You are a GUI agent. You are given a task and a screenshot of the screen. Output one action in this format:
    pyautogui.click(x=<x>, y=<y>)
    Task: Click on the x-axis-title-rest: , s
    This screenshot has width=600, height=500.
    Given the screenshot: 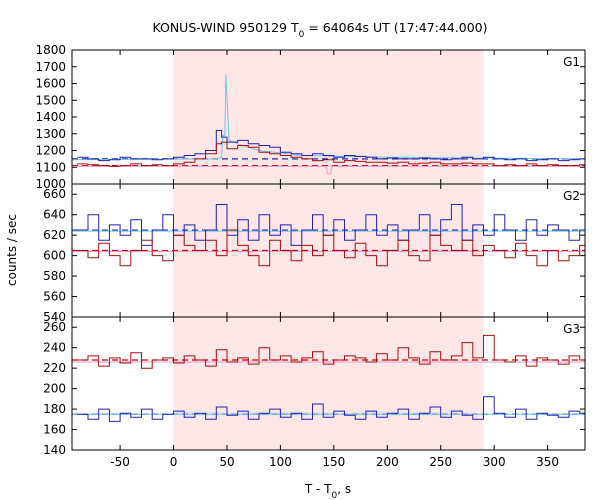 What is the action you would take?
    pyautogui.click(x=344, y=489)
    